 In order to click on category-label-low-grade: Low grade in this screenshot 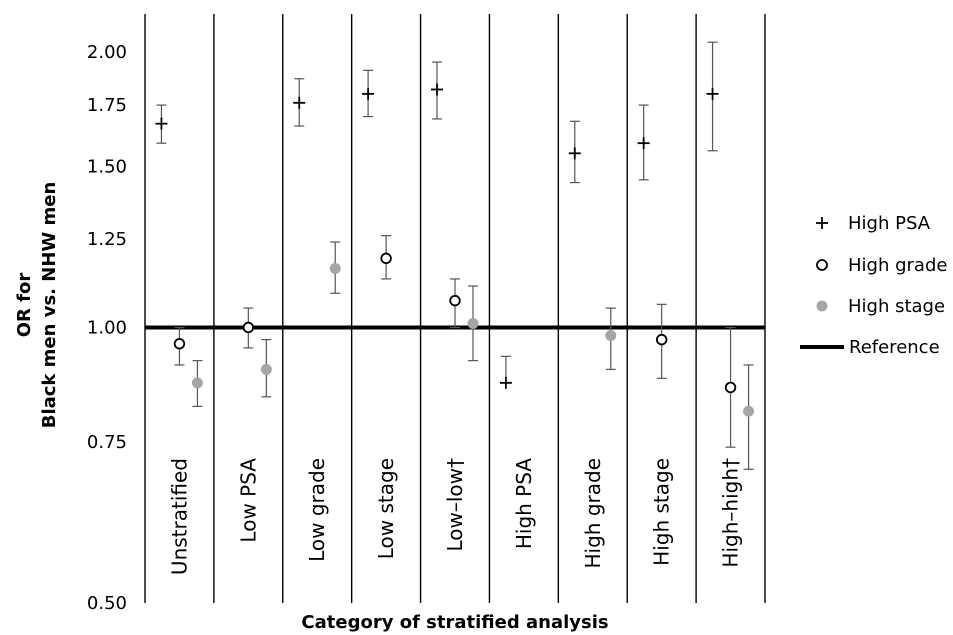, I will do `click(317, 510)`.